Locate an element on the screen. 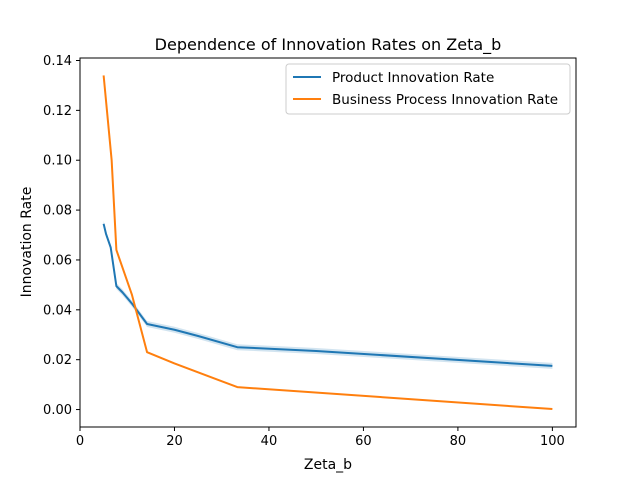 Image resolution: width=640 pixels, height=480 pixels. legend-label-2: Business Process Innovation Rate is located at coordinates (445, 100).